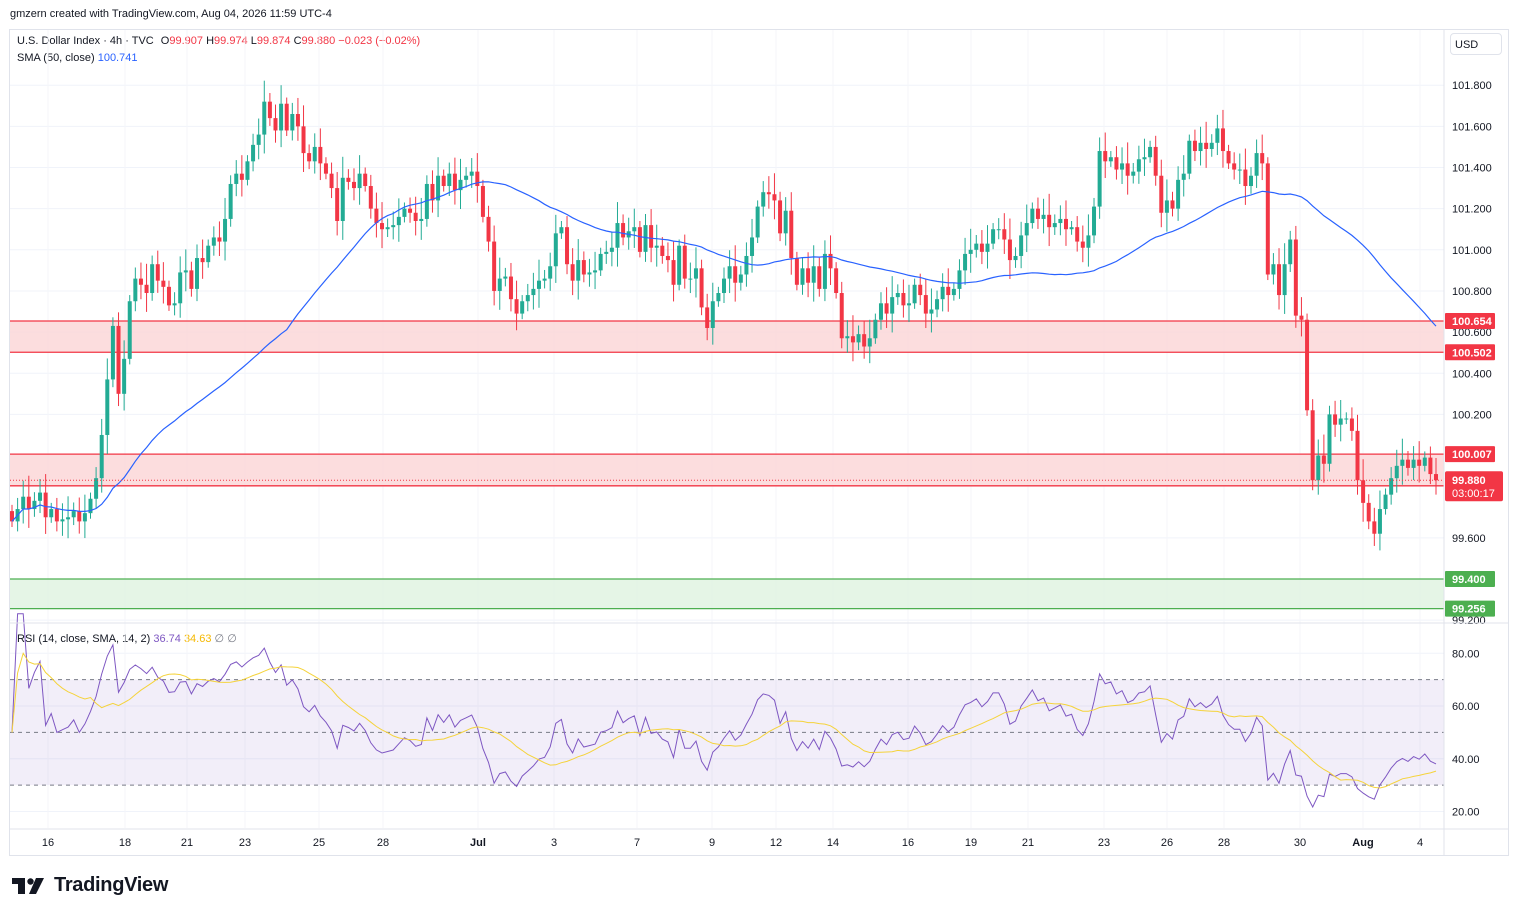 Image resolution: width=1519 pixels, height=917 pixels. Describe the element at coordinates (1476, 44) in the screenshot. I see `currency-button: USD` at that location.